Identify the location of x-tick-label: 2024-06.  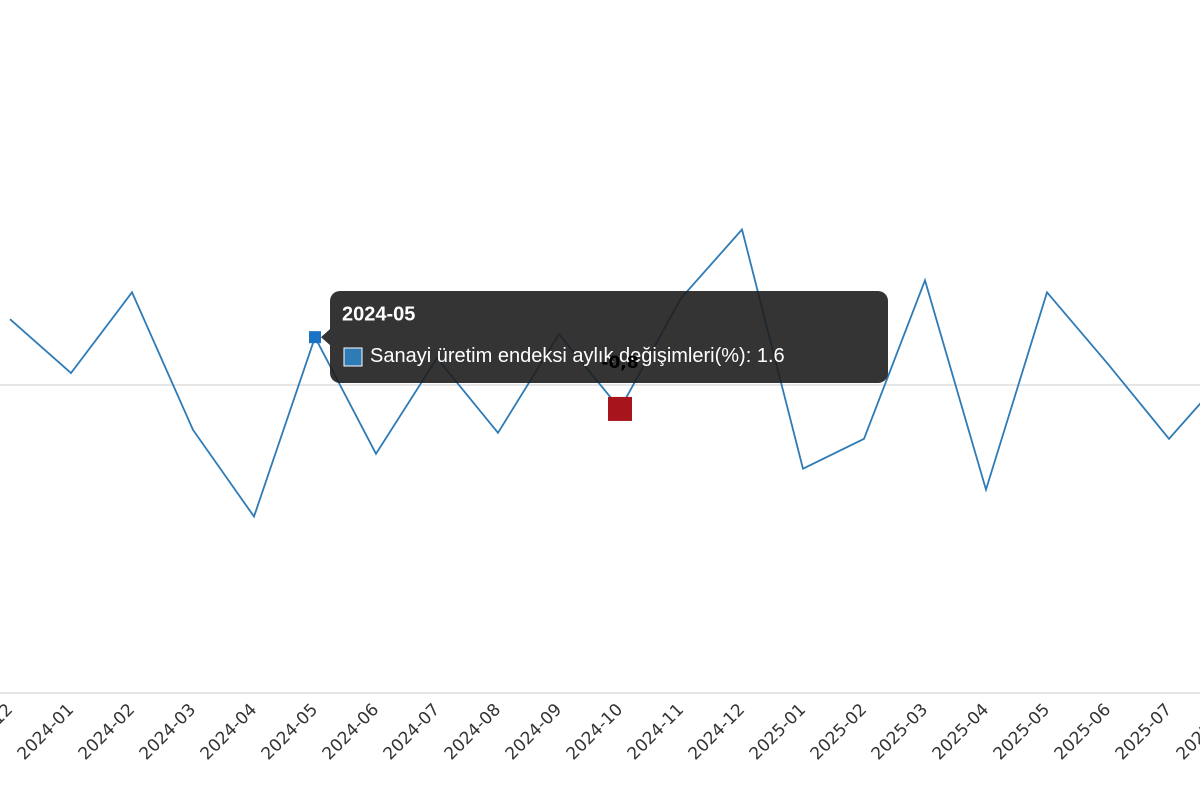
(351, 732).